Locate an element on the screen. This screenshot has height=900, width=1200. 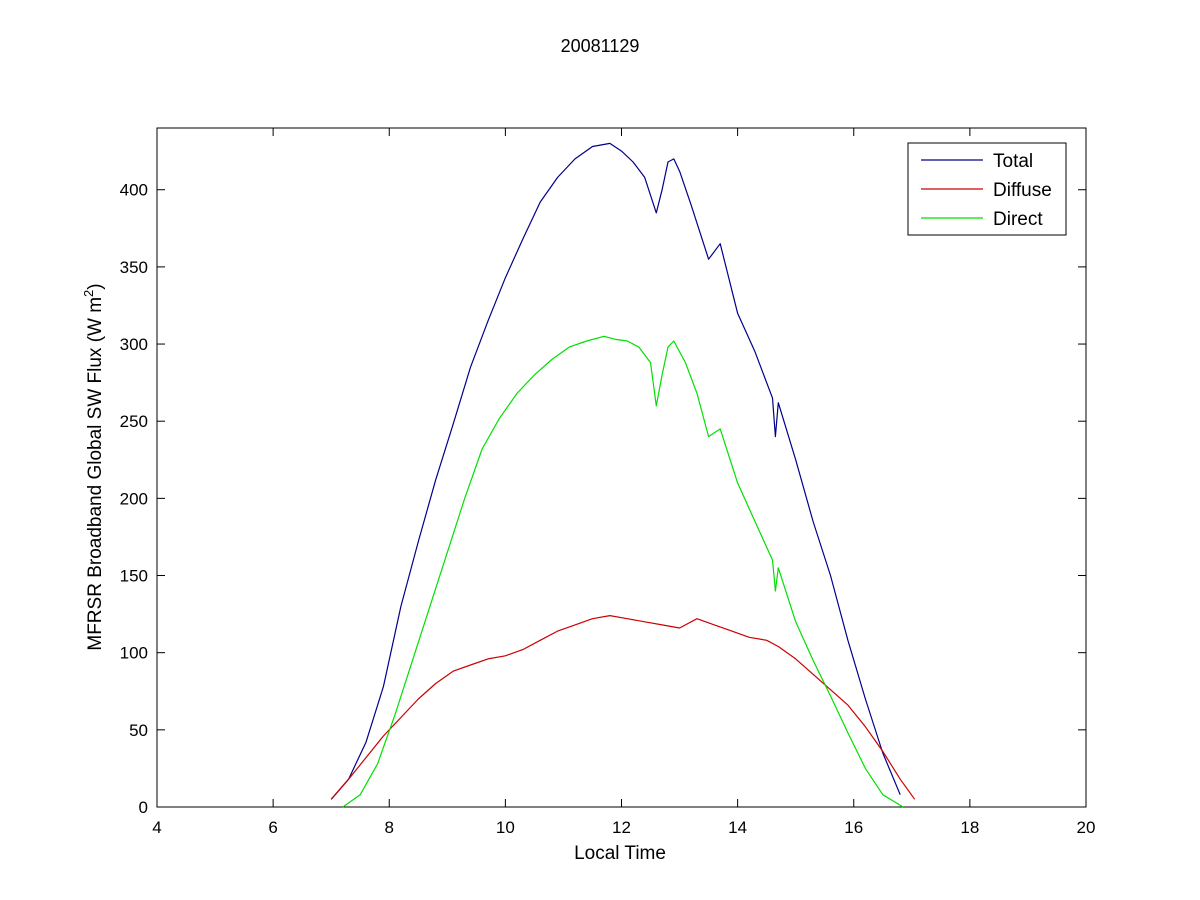
y-tick-label: 50 is located at coordinates (138, 730).